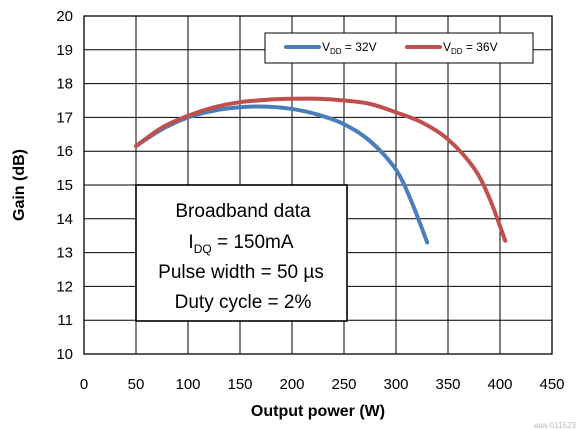 This screenshot has width=578, height=430. I want to click on x-tick-labels: 0 50 100 150 200 250 300 350 400 450, so click(322, 384).